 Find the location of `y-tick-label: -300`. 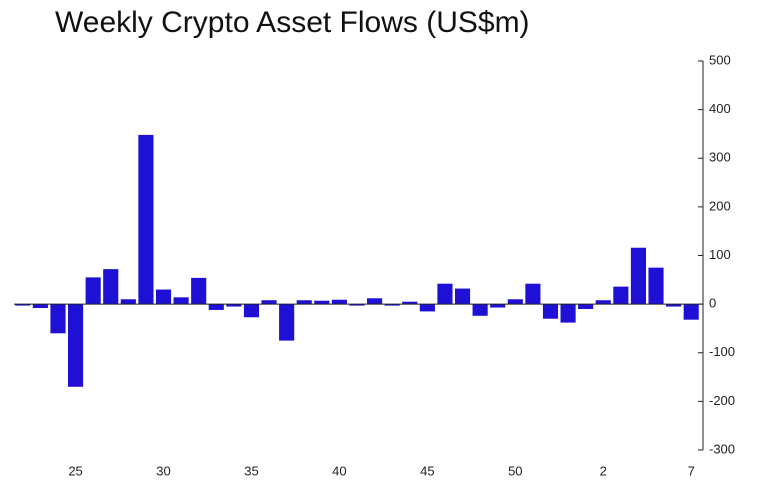

y-tick-label: -300 is located at coordinates (722, 448).